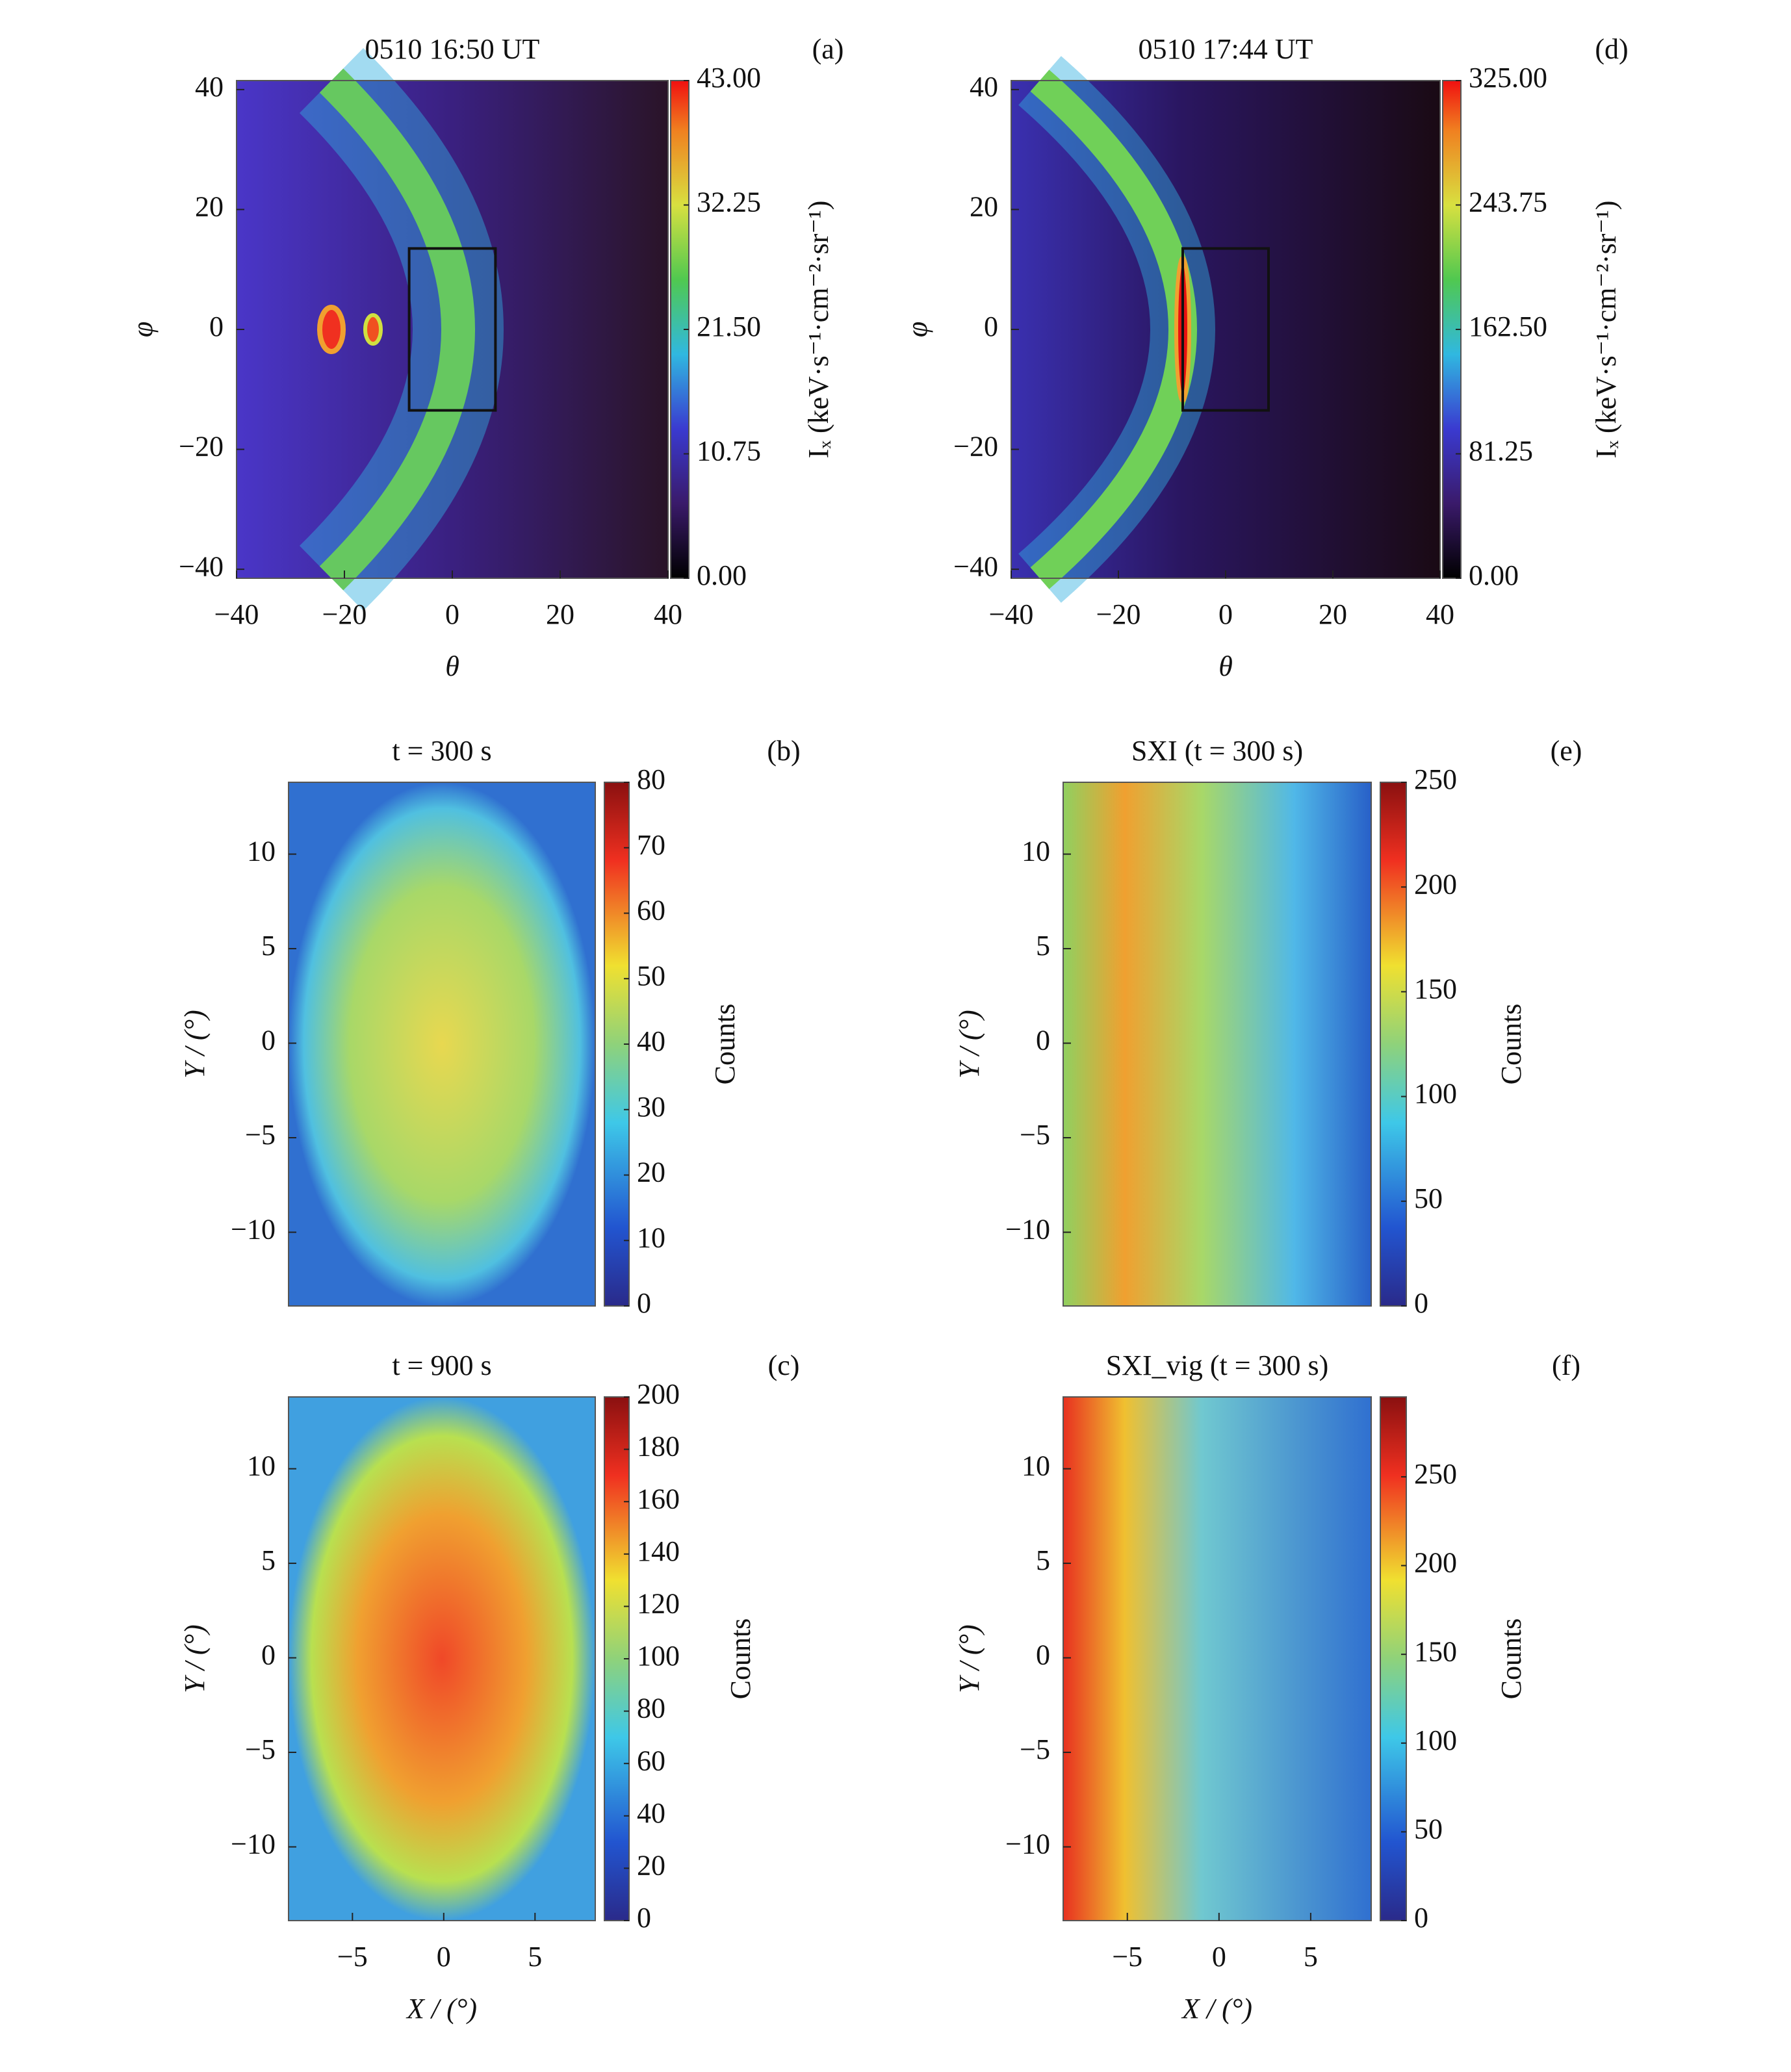  Describe the element at coordinates (658, 1551) in the screenshot. I see `colorbar-tick-label: 140` at that location.